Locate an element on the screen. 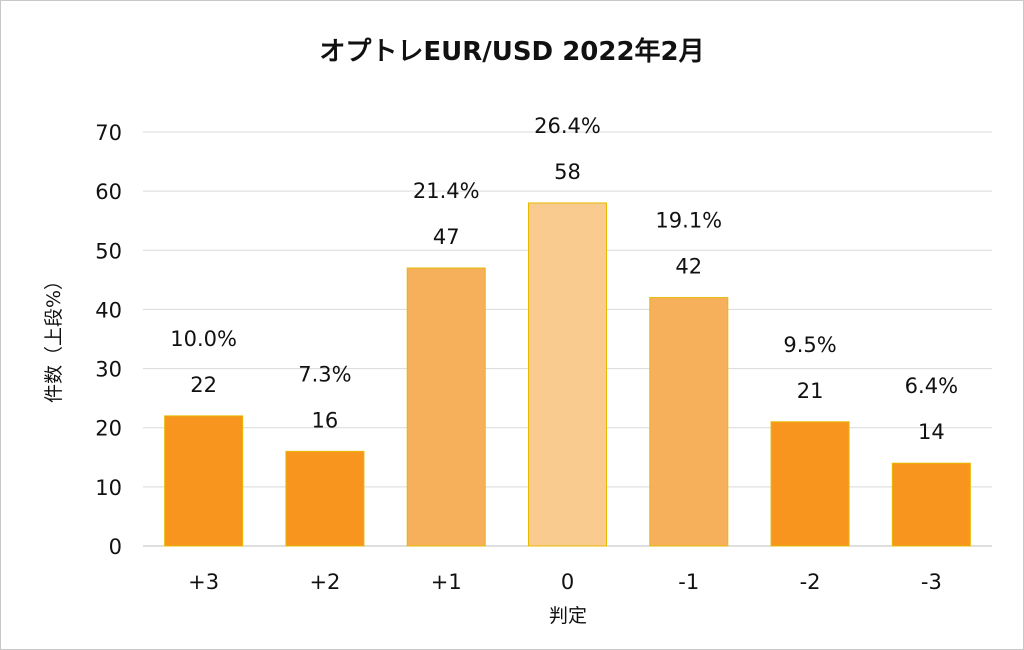 The height and width of the screenshot is (650, 1024). x-tick-label: +2 is located at coordinates (324, 582).